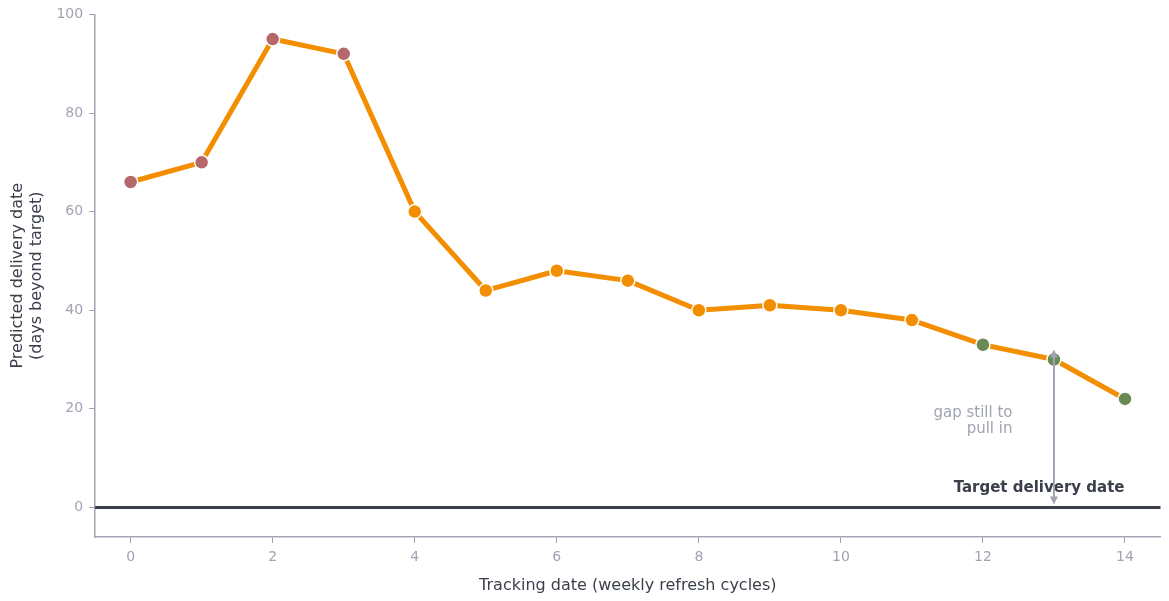 This screenshot has width=1169, height=601. I want to click on y-tick-label: 100, so click(70, 13).